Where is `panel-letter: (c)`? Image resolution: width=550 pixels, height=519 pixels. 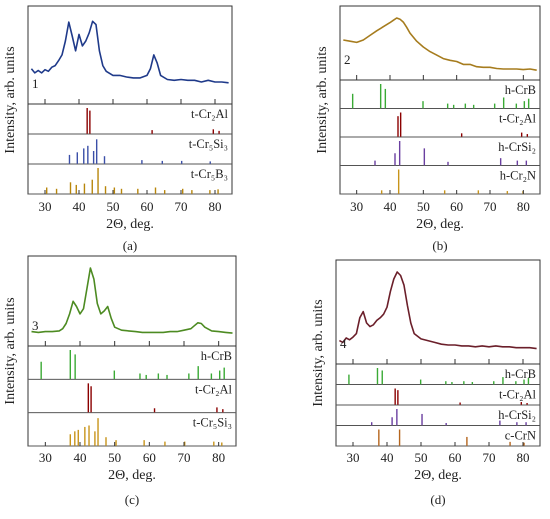 panel-letter: (c) is located at coordinates (132, 499).